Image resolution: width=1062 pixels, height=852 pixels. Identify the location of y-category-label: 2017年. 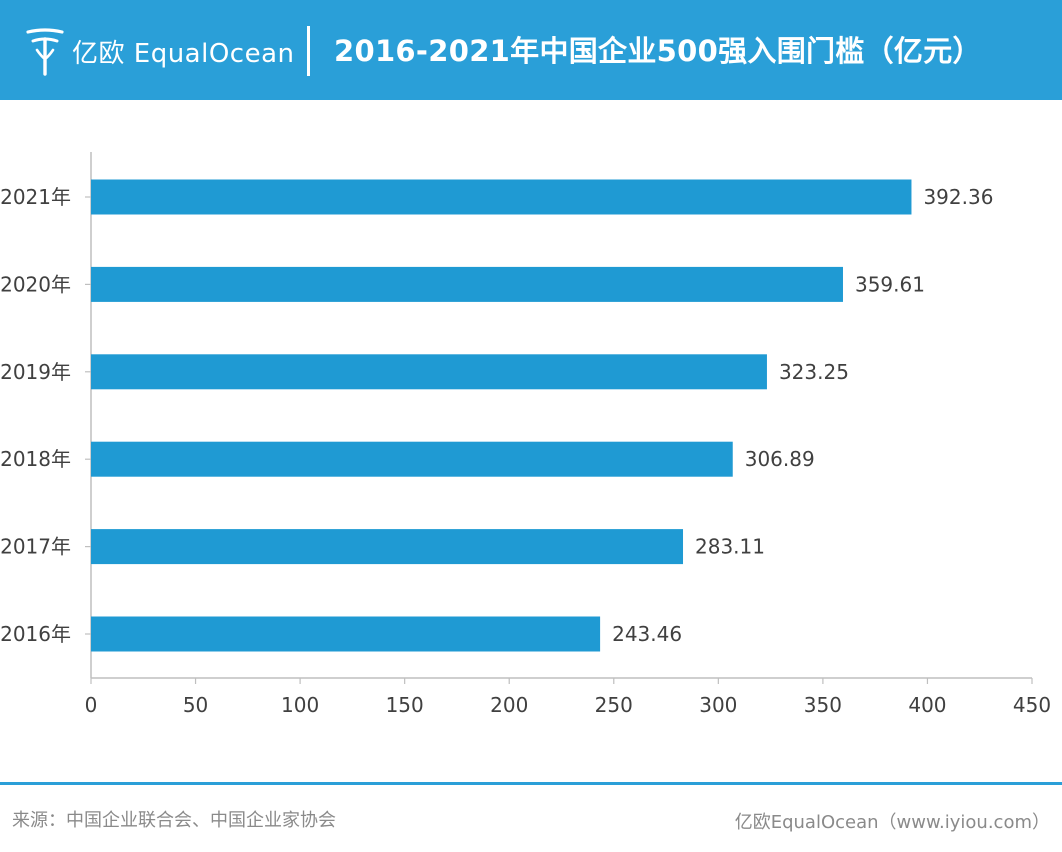
(35, 547).